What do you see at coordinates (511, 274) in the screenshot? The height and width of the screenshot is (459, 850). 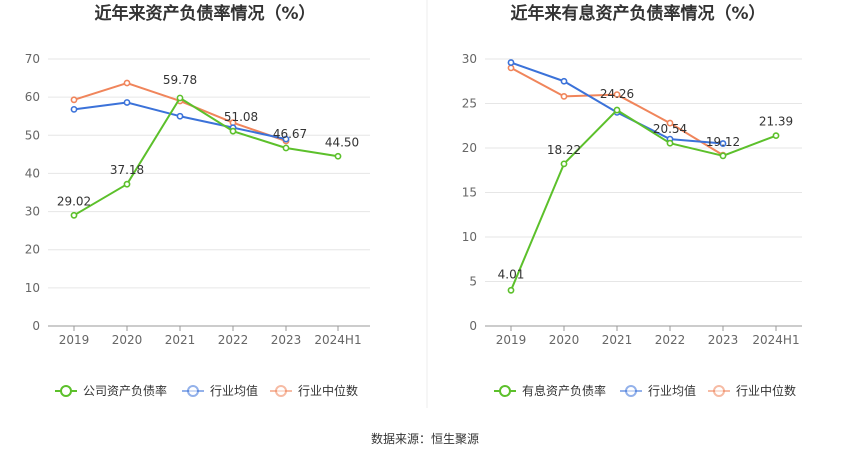 I see `data-label: 4.01` at bounding box center [511, 274].